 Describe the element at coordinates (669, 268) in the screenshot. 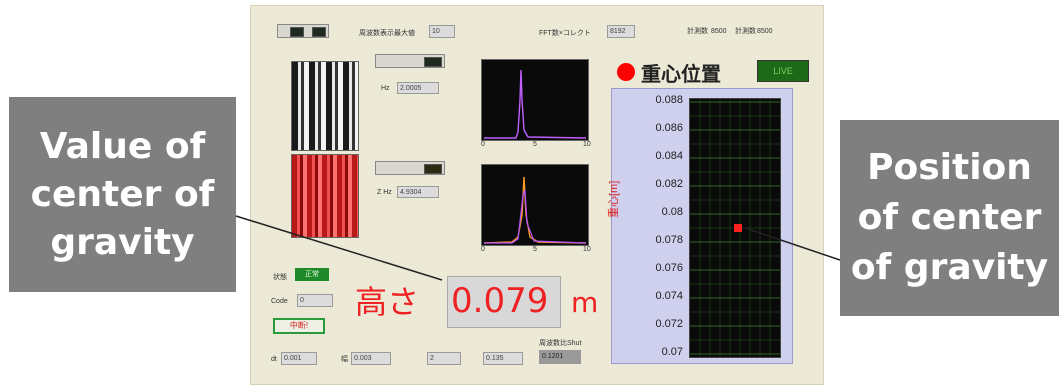

I see `cog-y-tick: 0.076` at that location.